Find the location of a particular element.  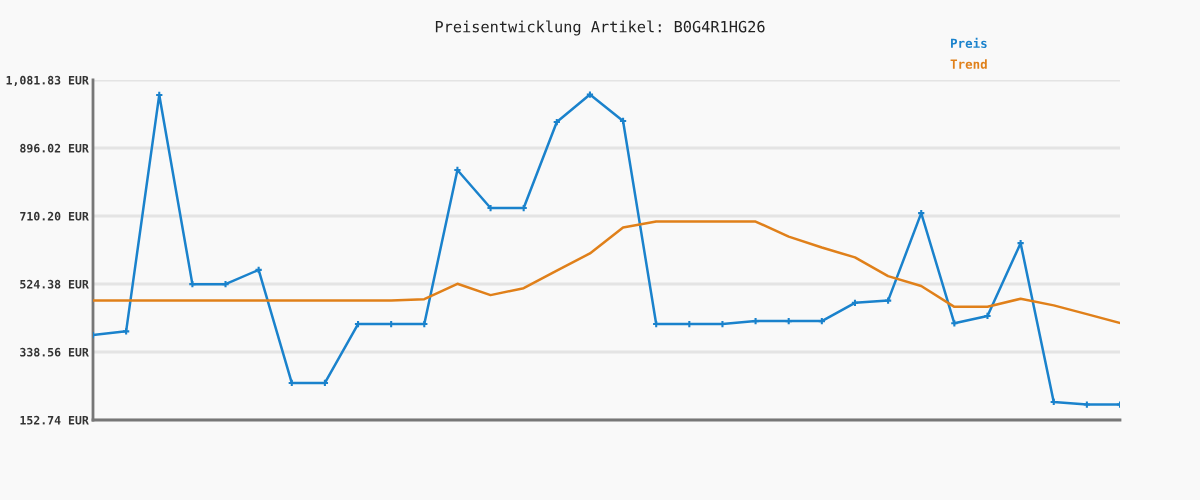

text: Preis is located at coordinates (969, 42).